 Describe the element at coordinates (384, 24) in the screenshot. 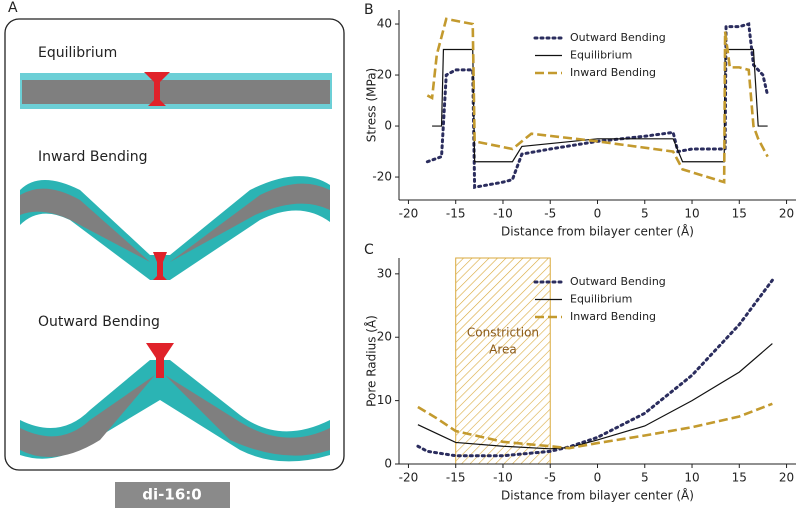

I see `y-tick-label: 40` at that location.